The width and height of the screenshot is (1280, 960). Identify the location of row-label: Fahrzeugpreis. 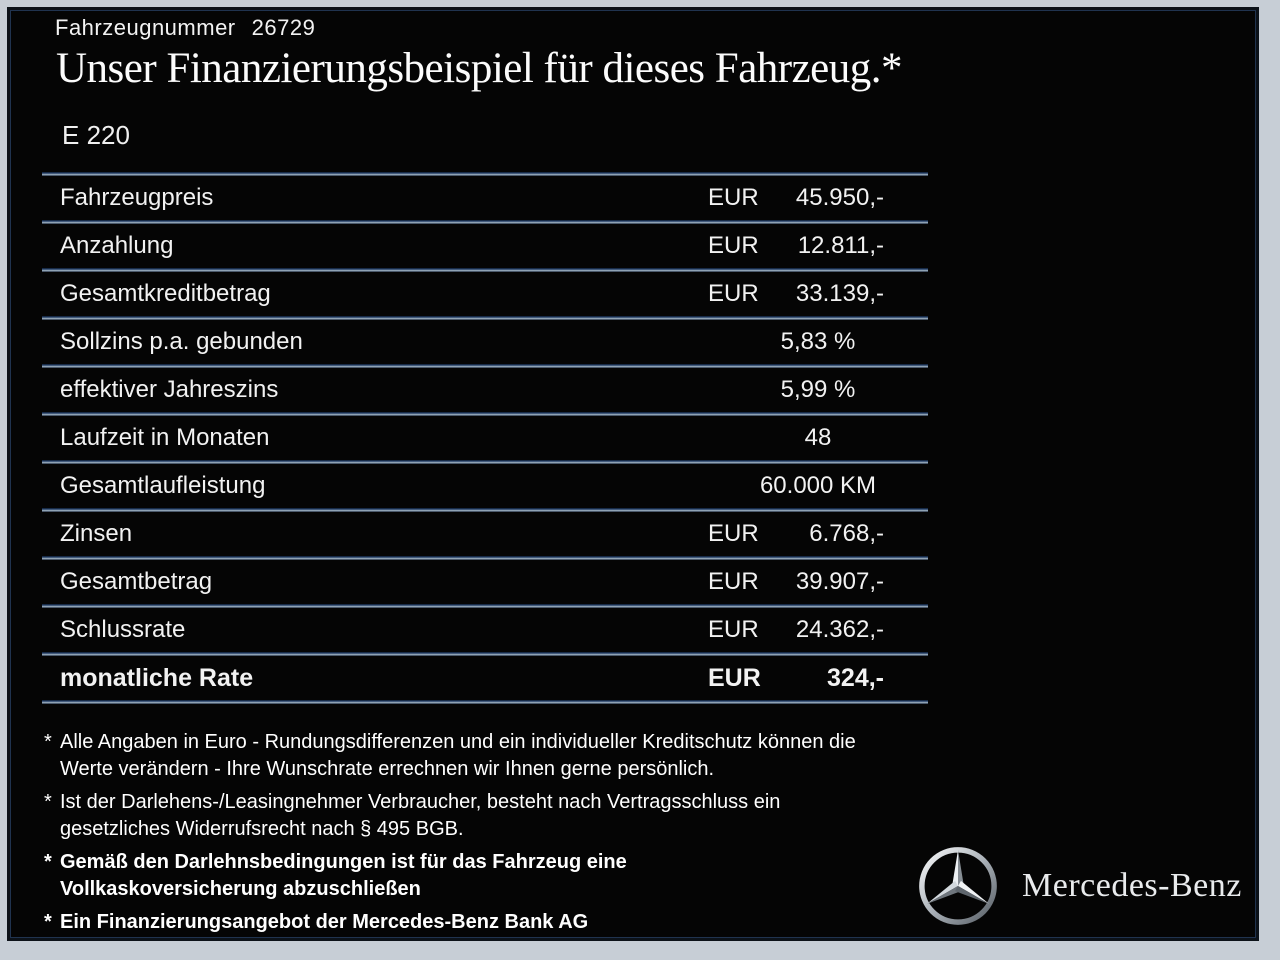
(137, 197).